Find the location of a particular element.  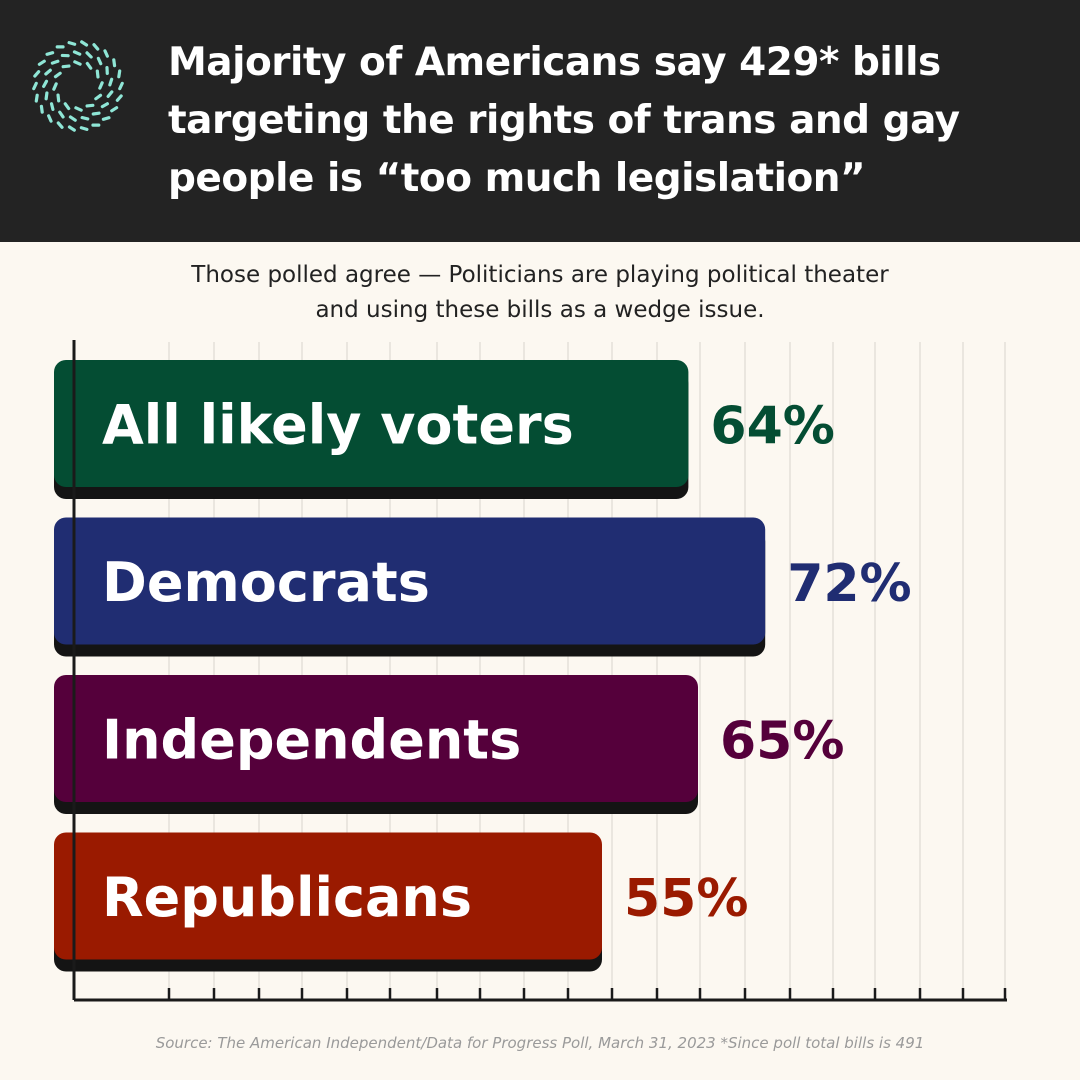

bar-group: Republicans 55% is located at coordinates (401, 902).